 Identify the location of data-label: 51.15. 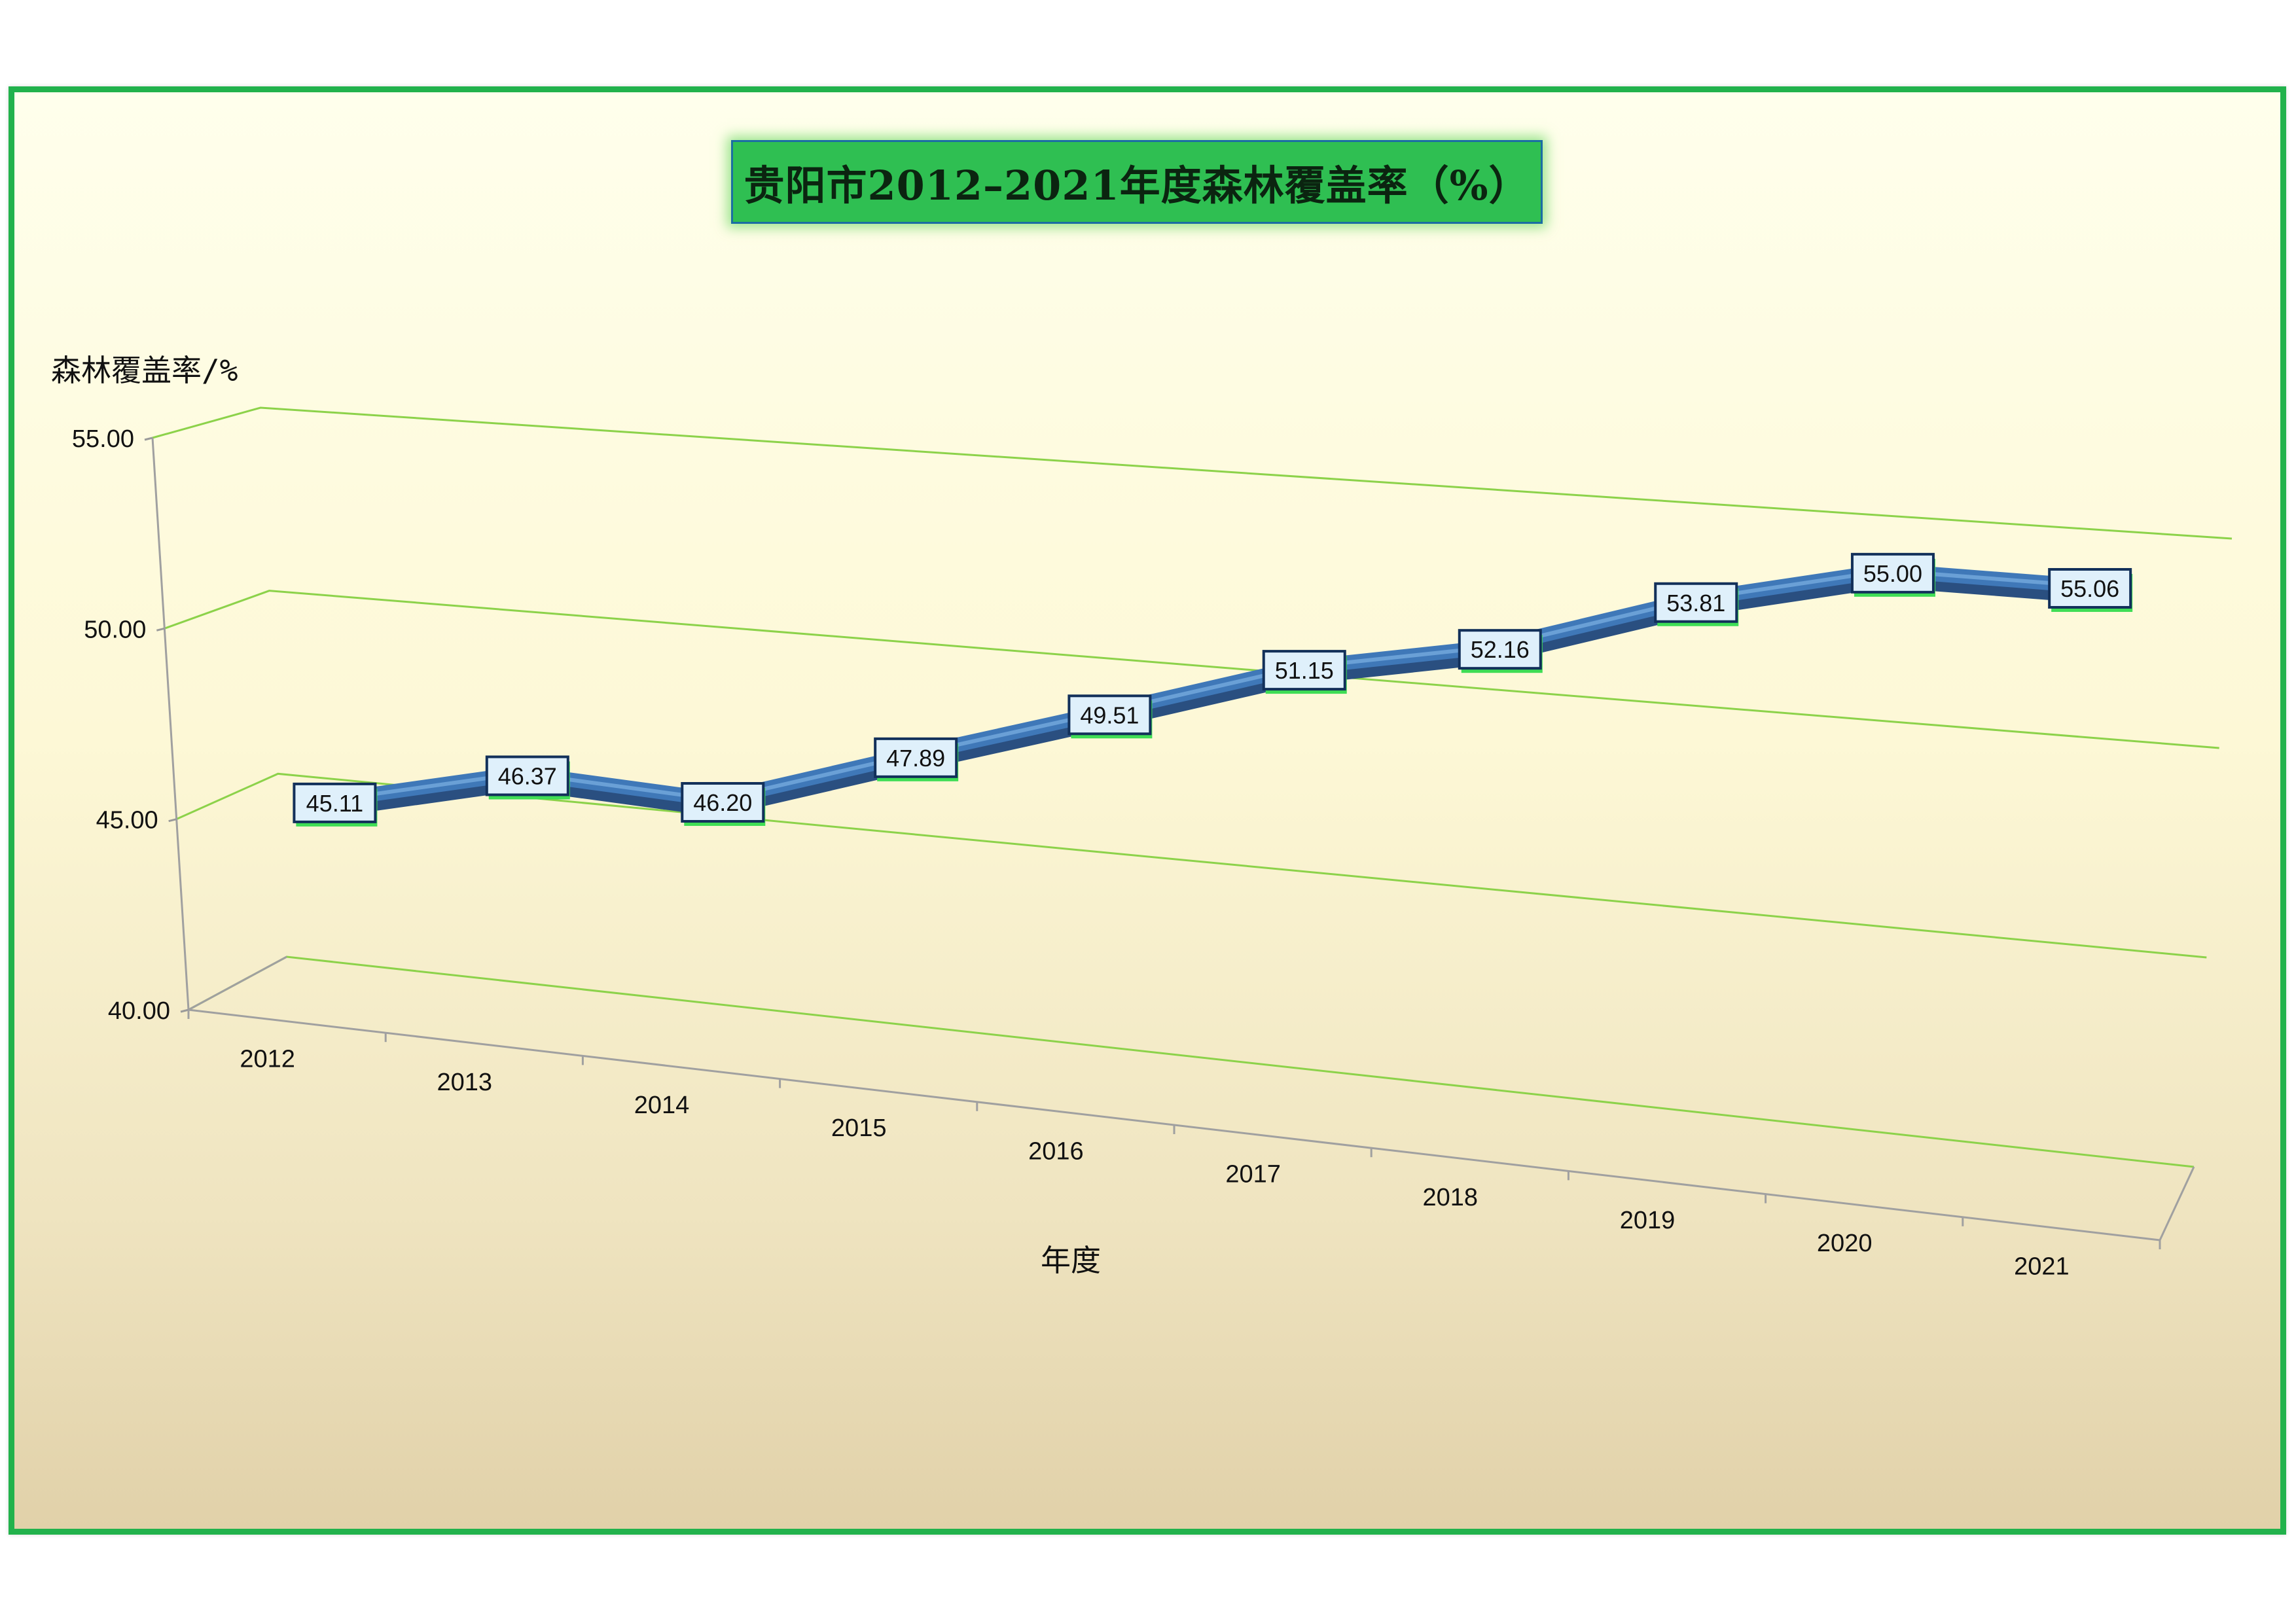
(1304, 672).